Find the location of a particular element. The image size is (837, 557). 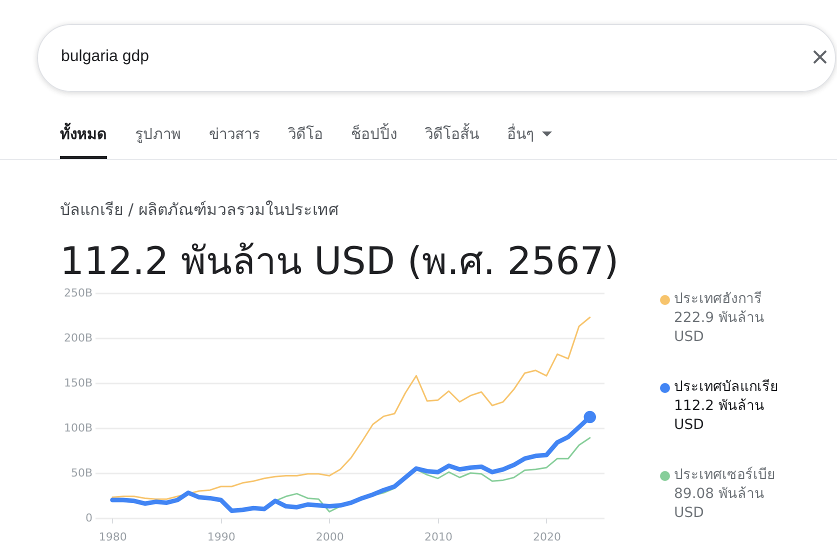

legend-label: ประเทศบัลแกเรีย is located at coordinates (726, 387).